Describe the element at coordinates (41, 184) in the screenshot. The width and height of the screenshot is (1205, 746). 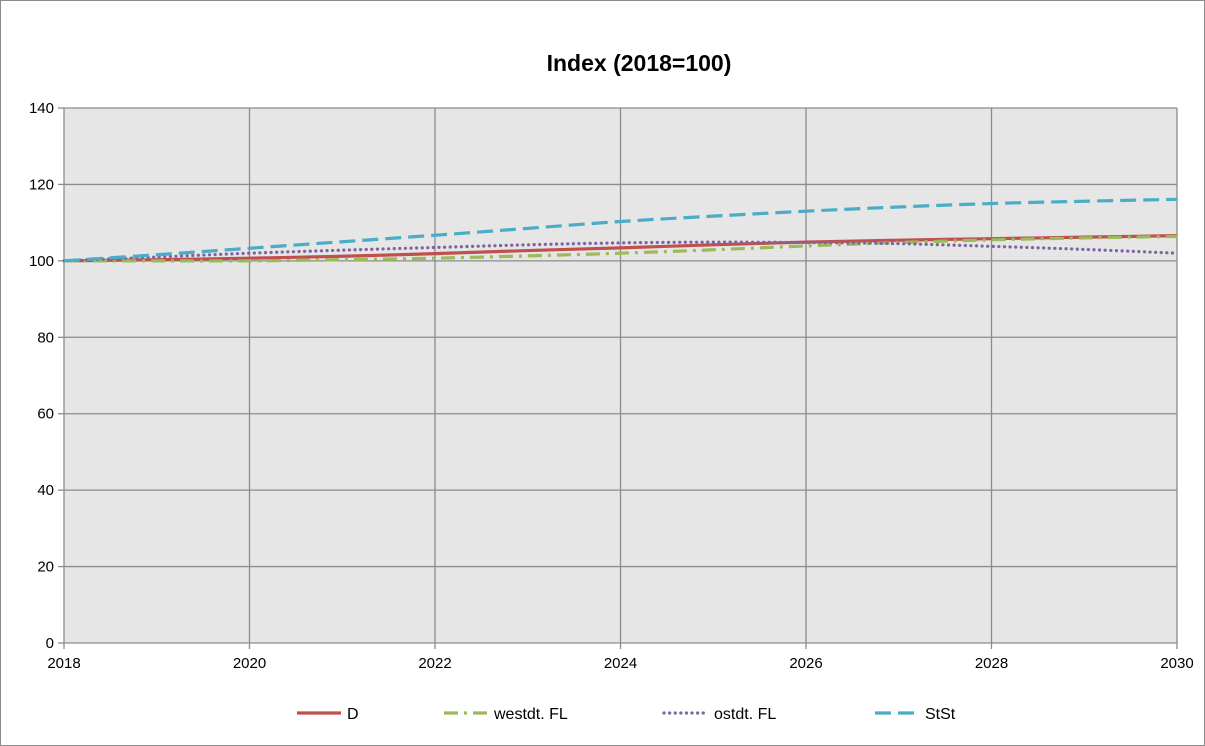
I see `y-tick-label: 120` at that location.